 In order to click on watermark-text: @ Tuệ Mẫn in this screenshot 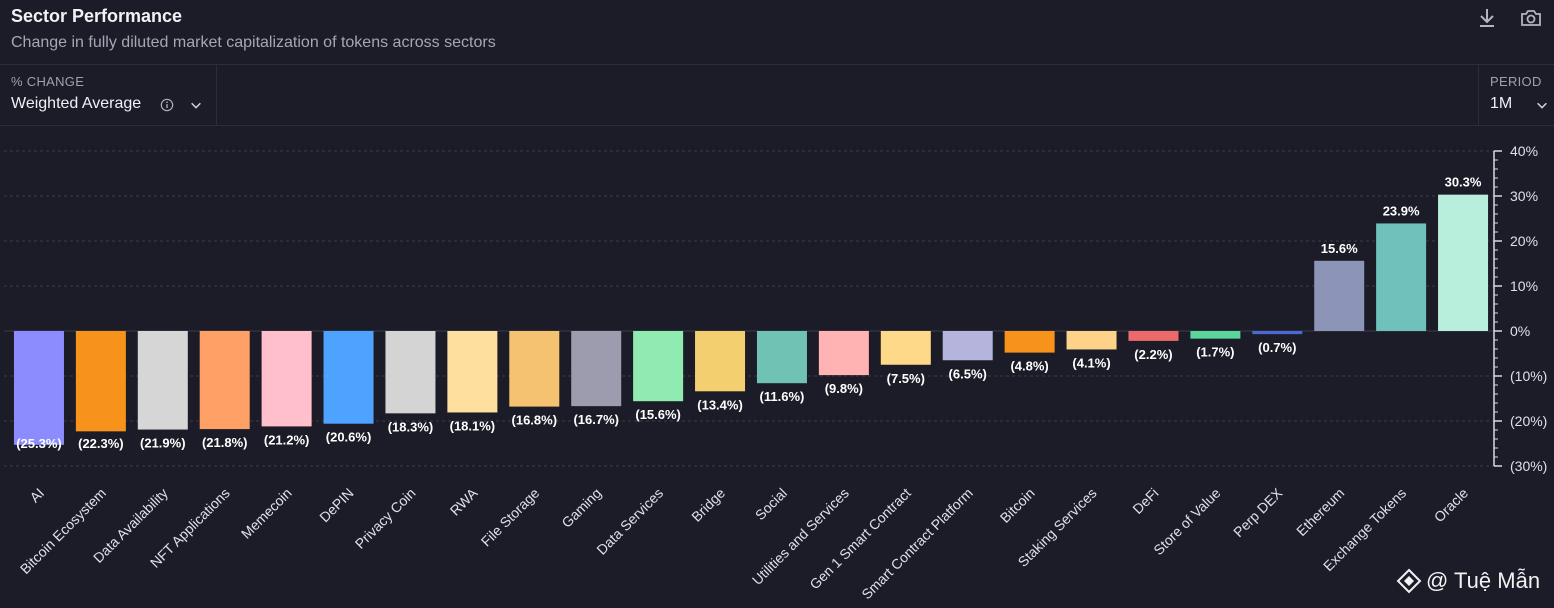, I will do `click(1483, 580)`.